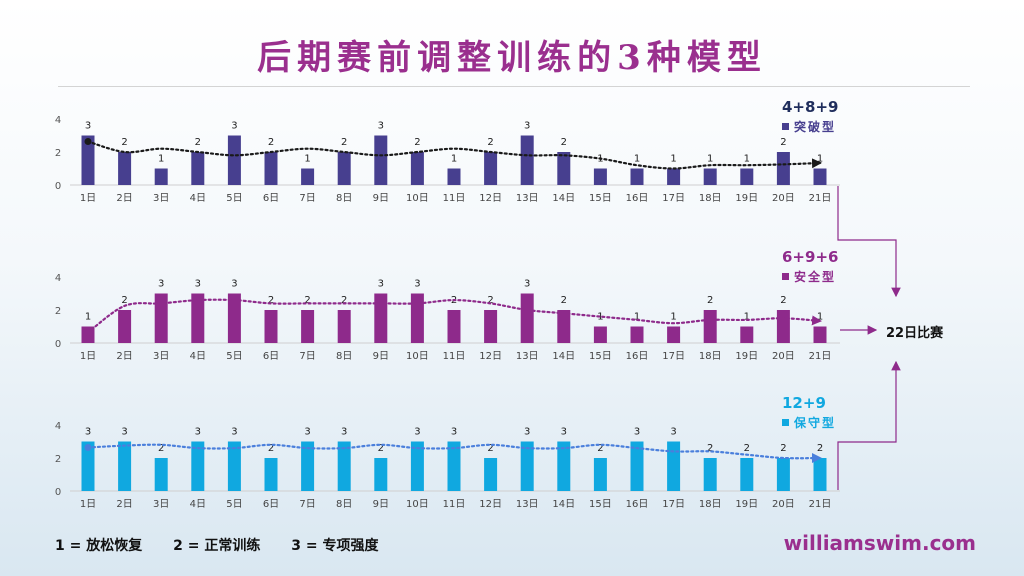  I want to click on website-link: williamswim.com, so click(879, 543).